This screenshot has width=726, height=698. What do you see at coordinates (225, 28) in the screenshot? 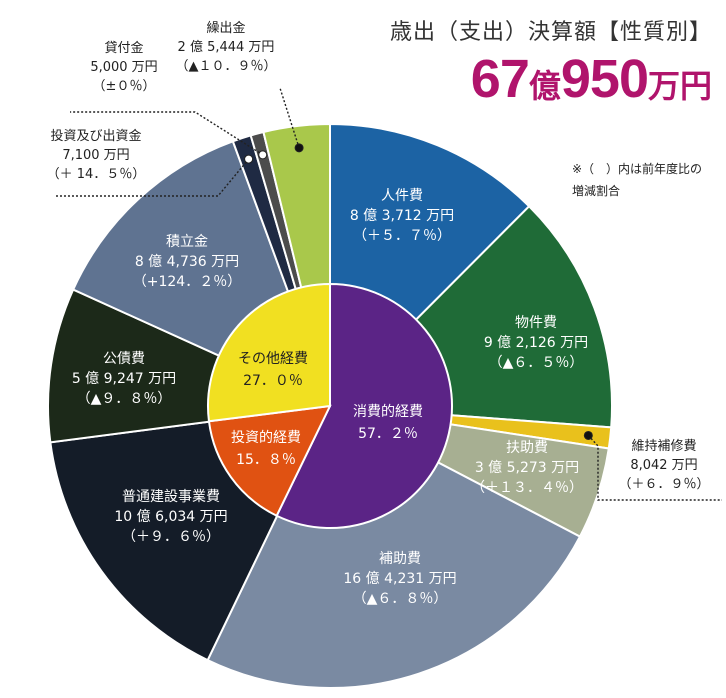
I see `outer-label-line: 繰出金` at bounding box center [225, 28].